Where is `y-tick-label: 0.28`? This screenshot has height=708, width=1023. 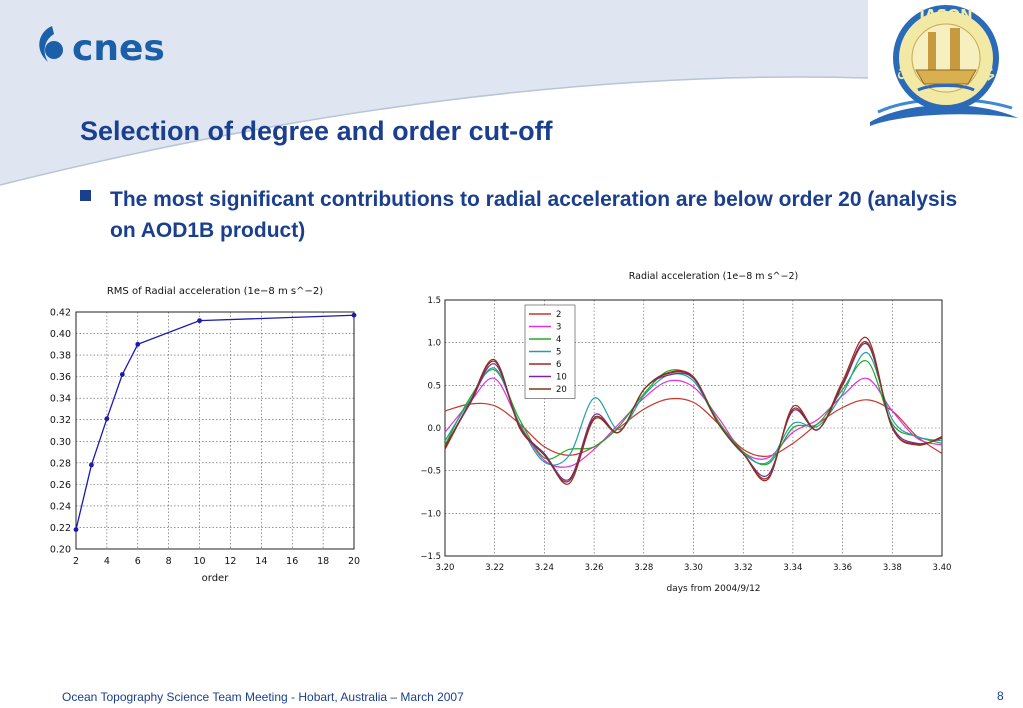
y-tick-label: 0.28 is located at coordinates (60, 463).